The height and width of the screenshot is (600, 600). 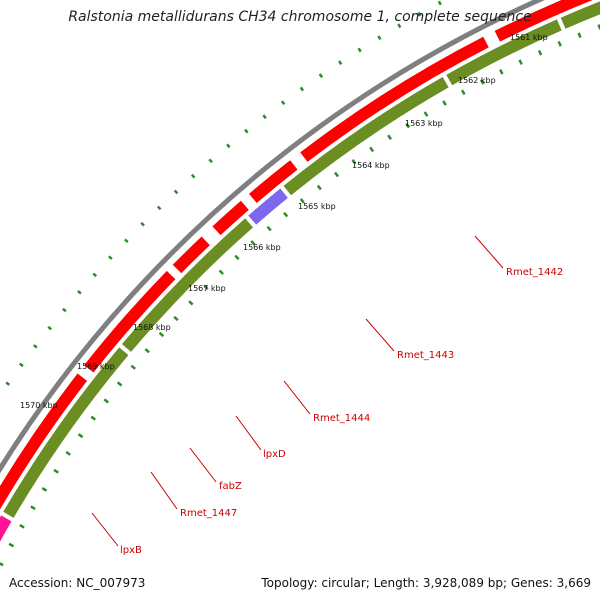 What do you see at coordinates (274, 454) in the screenshot?
I see `gene-label: lpxD` at bounding box center [274, 454].